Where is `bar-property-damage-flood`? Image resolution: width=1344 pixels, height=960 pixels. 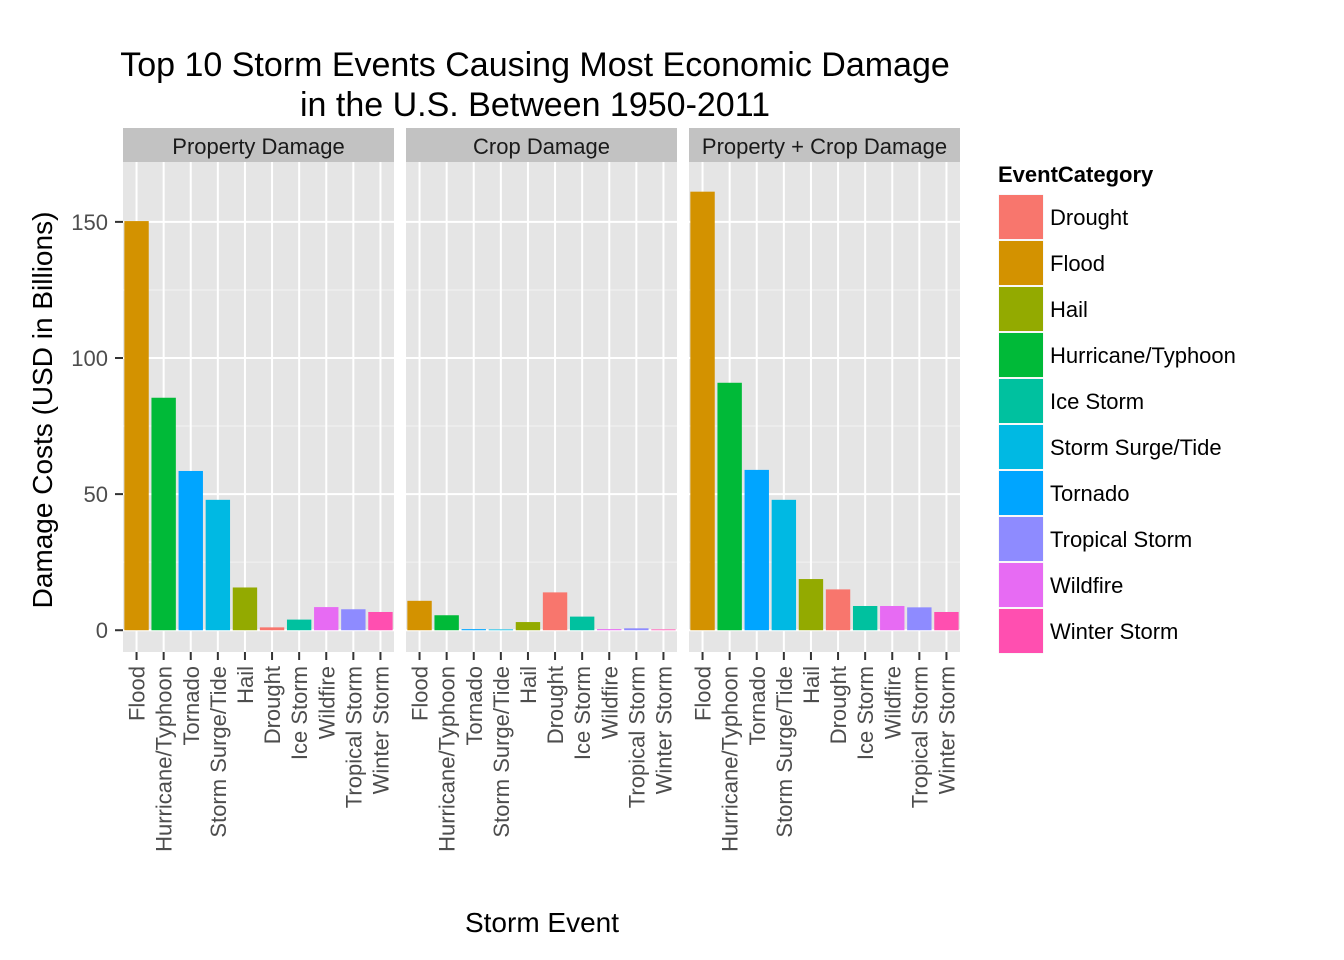
bar-property-damage-flood is located at coordinates (136, 426).